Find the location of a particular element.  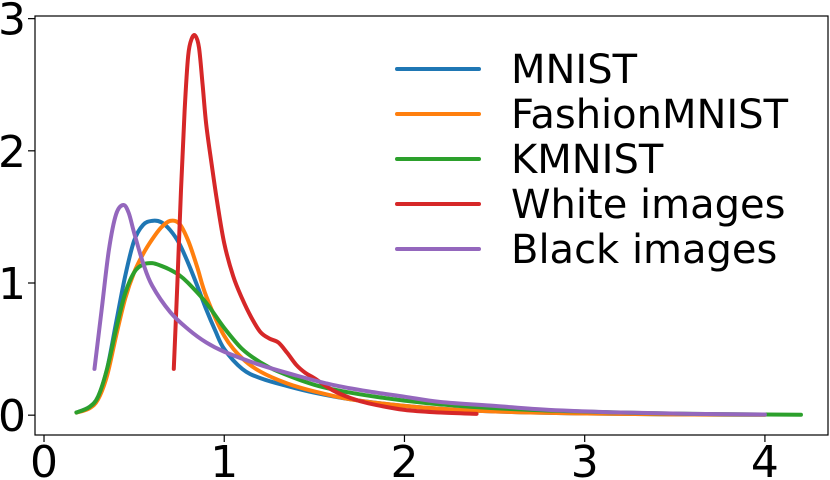

x-tick-label: 1 is located at coordinates (224, 458).